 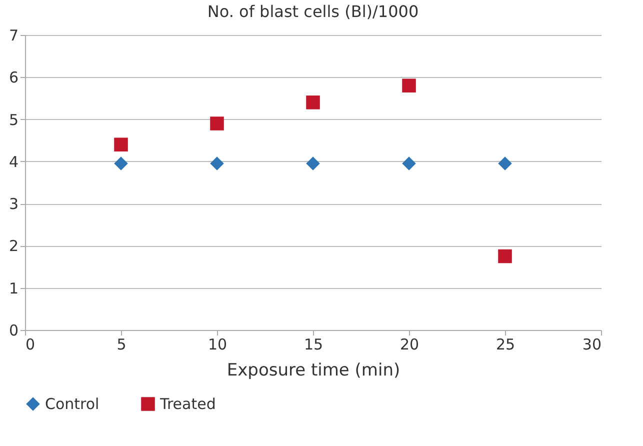 What do you see at coordinates (13, 77) in the screenshot?
I see `y-tick-label: 6` at bounding box center [13, 77].